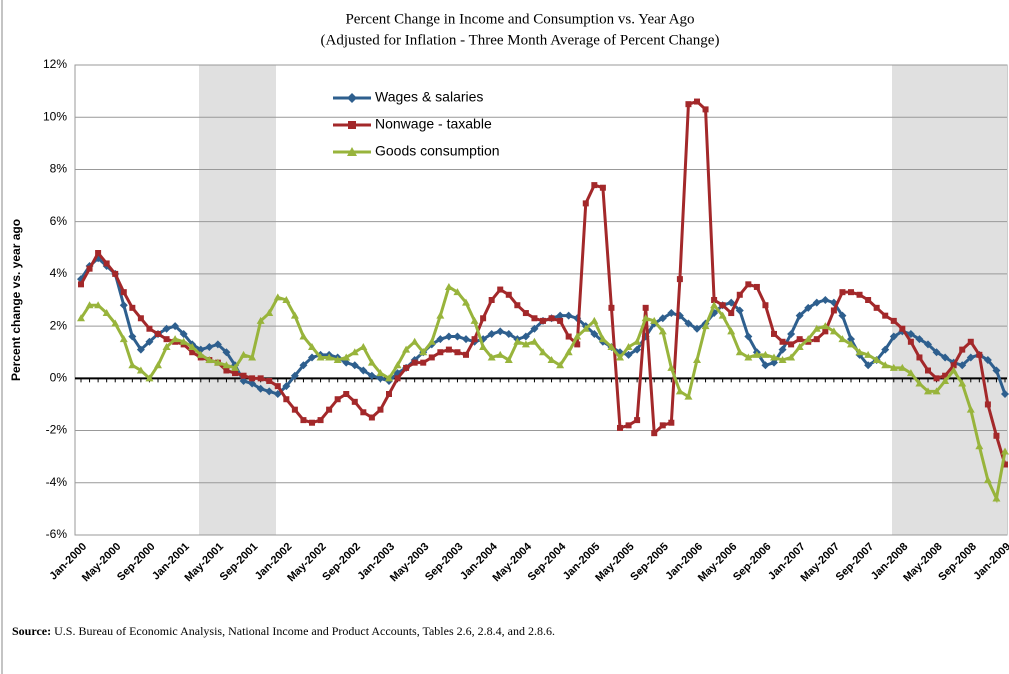 The image size is (1009, 674). I want to click on y-tick-label: 2%, so click(59, 325).